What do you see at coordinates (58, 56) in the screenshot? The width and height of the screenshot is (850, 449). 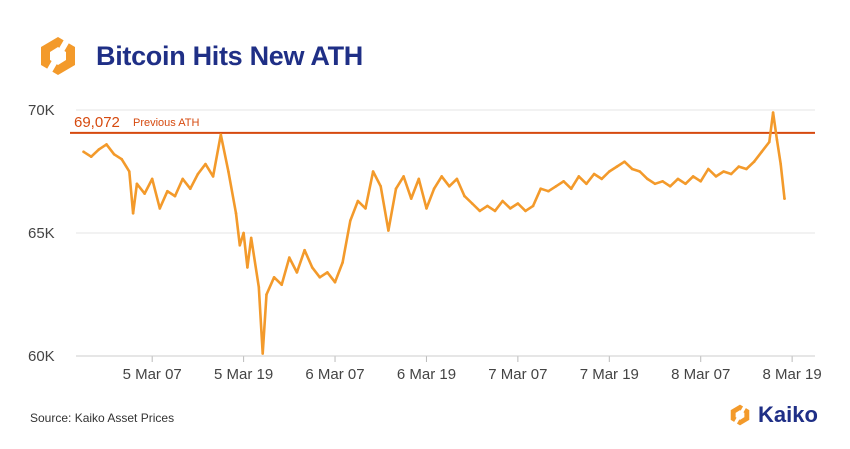 I see `kaiko-hexagon-icon` at bounding box center [58, 56].